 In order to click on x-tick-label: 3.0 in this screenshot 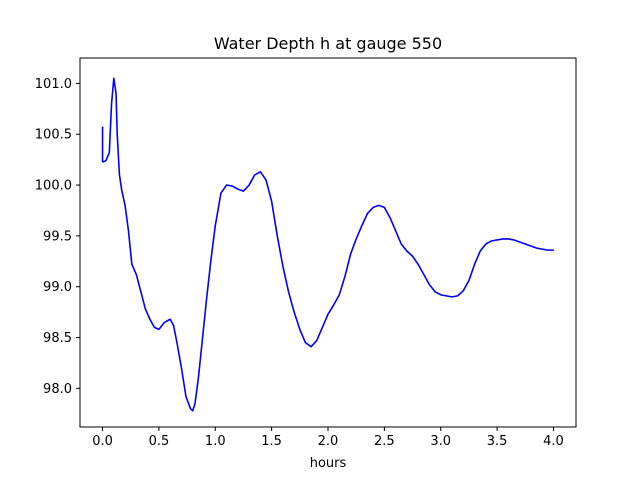, I will do `click(440, 441)`.